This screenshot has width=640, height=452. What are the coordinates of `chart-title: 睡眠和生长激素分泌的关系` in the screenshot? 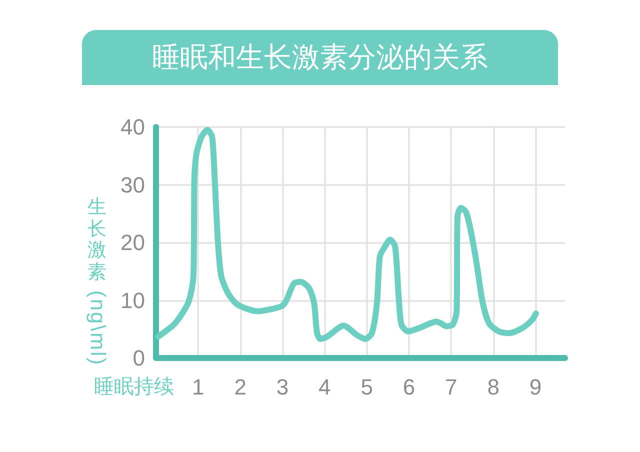 It's located at (320, 57).